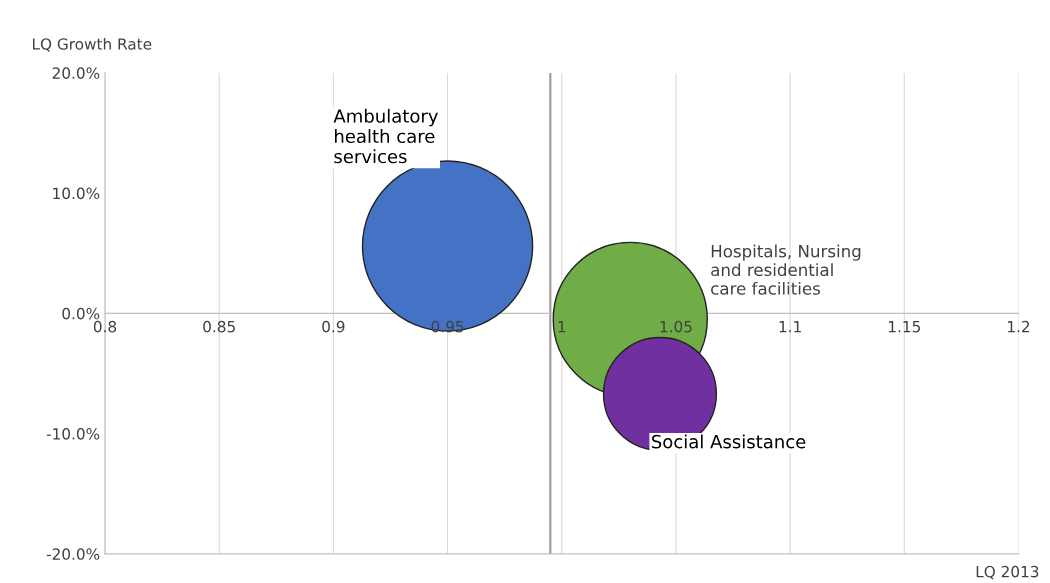 The width and height of the screenshot is (1050, 583). Describe the element at coordinates (562, 327) in the screenshot. I see `x-tick-label: 1` at that location.